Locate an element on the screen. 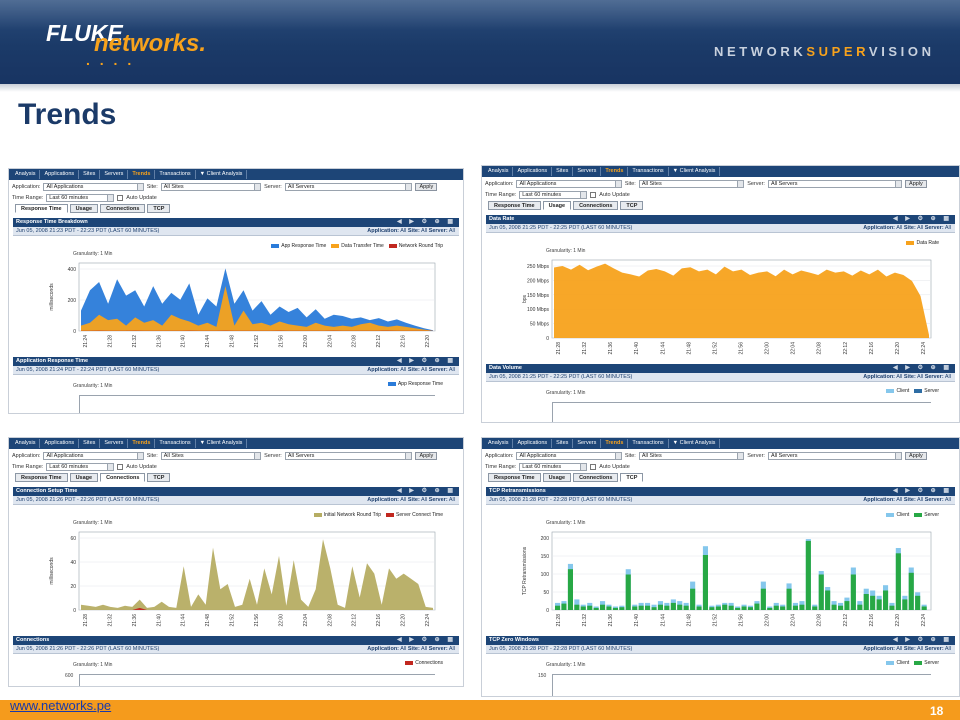  section-context: Application: All Site: All Server: All is located at coordinates (907, 500).